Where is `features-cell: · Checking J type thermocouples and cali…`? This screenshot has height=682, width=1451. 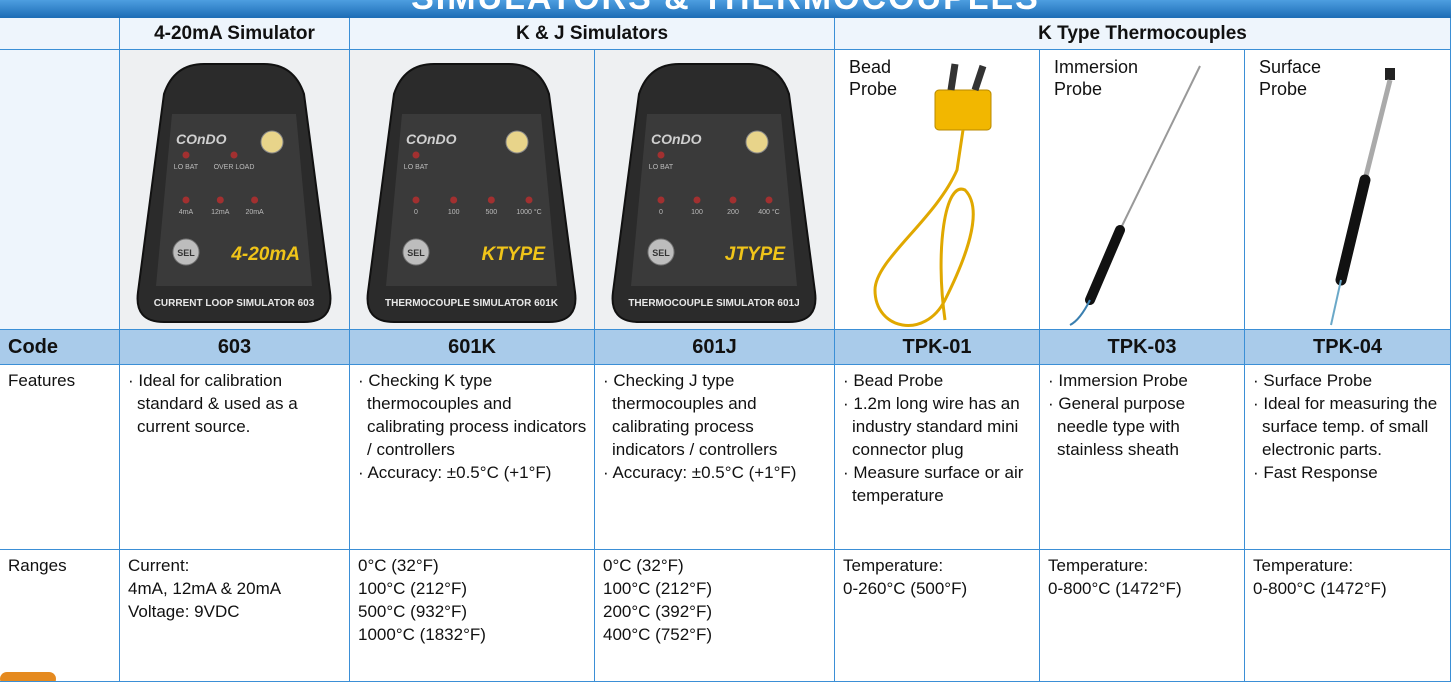
features-cell: · Checking J type thermocouples and cali… is located at coordinates (715, 457).